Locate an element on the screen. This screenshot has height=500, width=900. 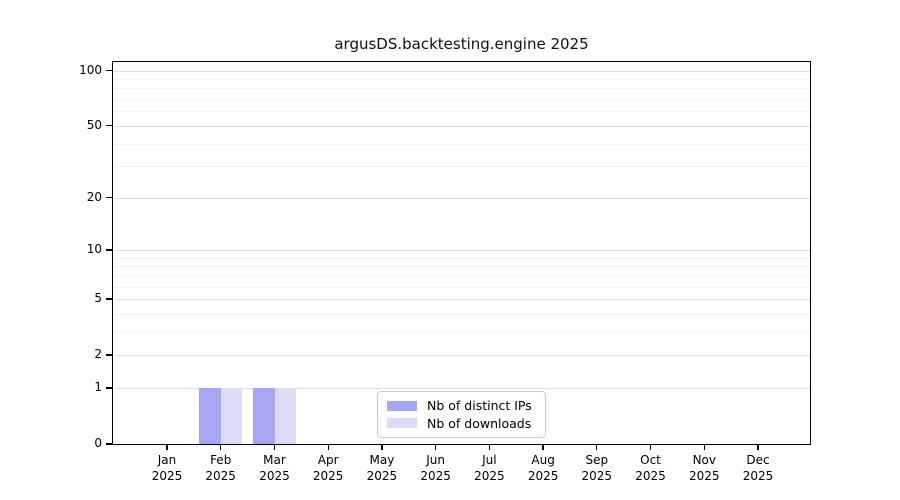
x-tick-month: Nov is located at coordinates (704, 460).